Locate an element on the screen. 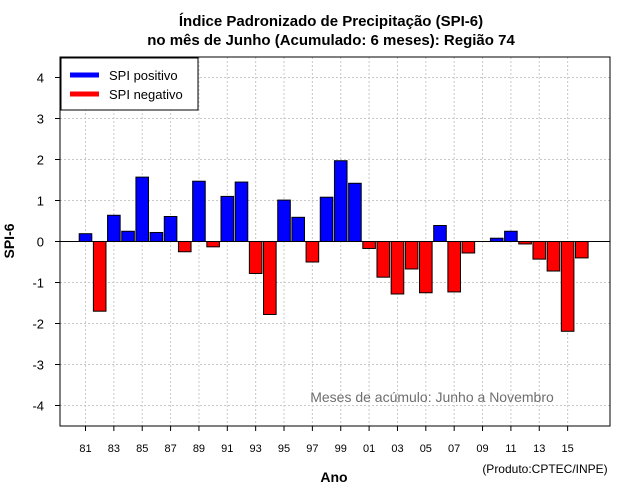 The width and height of the screenshot is (640, 500). y-axis-label: SPI-6 is located at coordinates (9, 240).